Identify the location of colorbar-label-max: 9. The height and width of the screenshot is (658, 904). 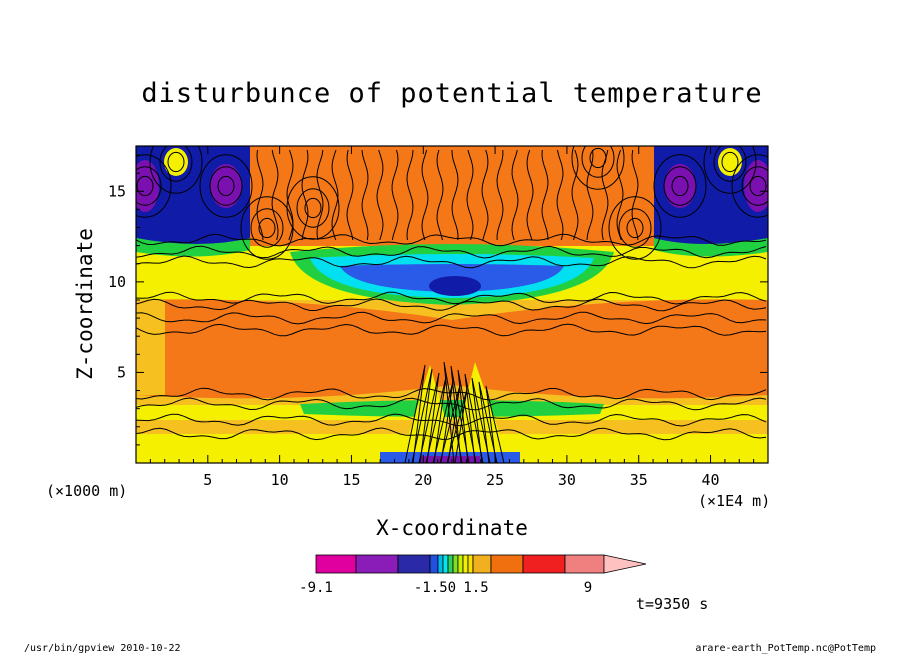
(588, 588).